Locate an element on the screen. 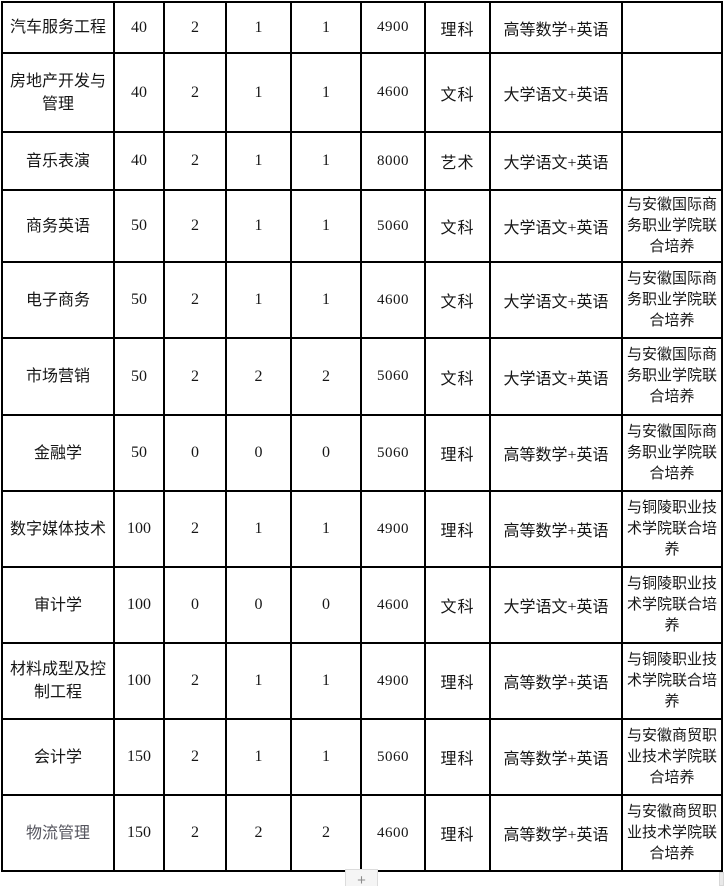 This screenshot has height=886, width=727. major-name-cell: 商务英语 is located at coordinates (58, 226).